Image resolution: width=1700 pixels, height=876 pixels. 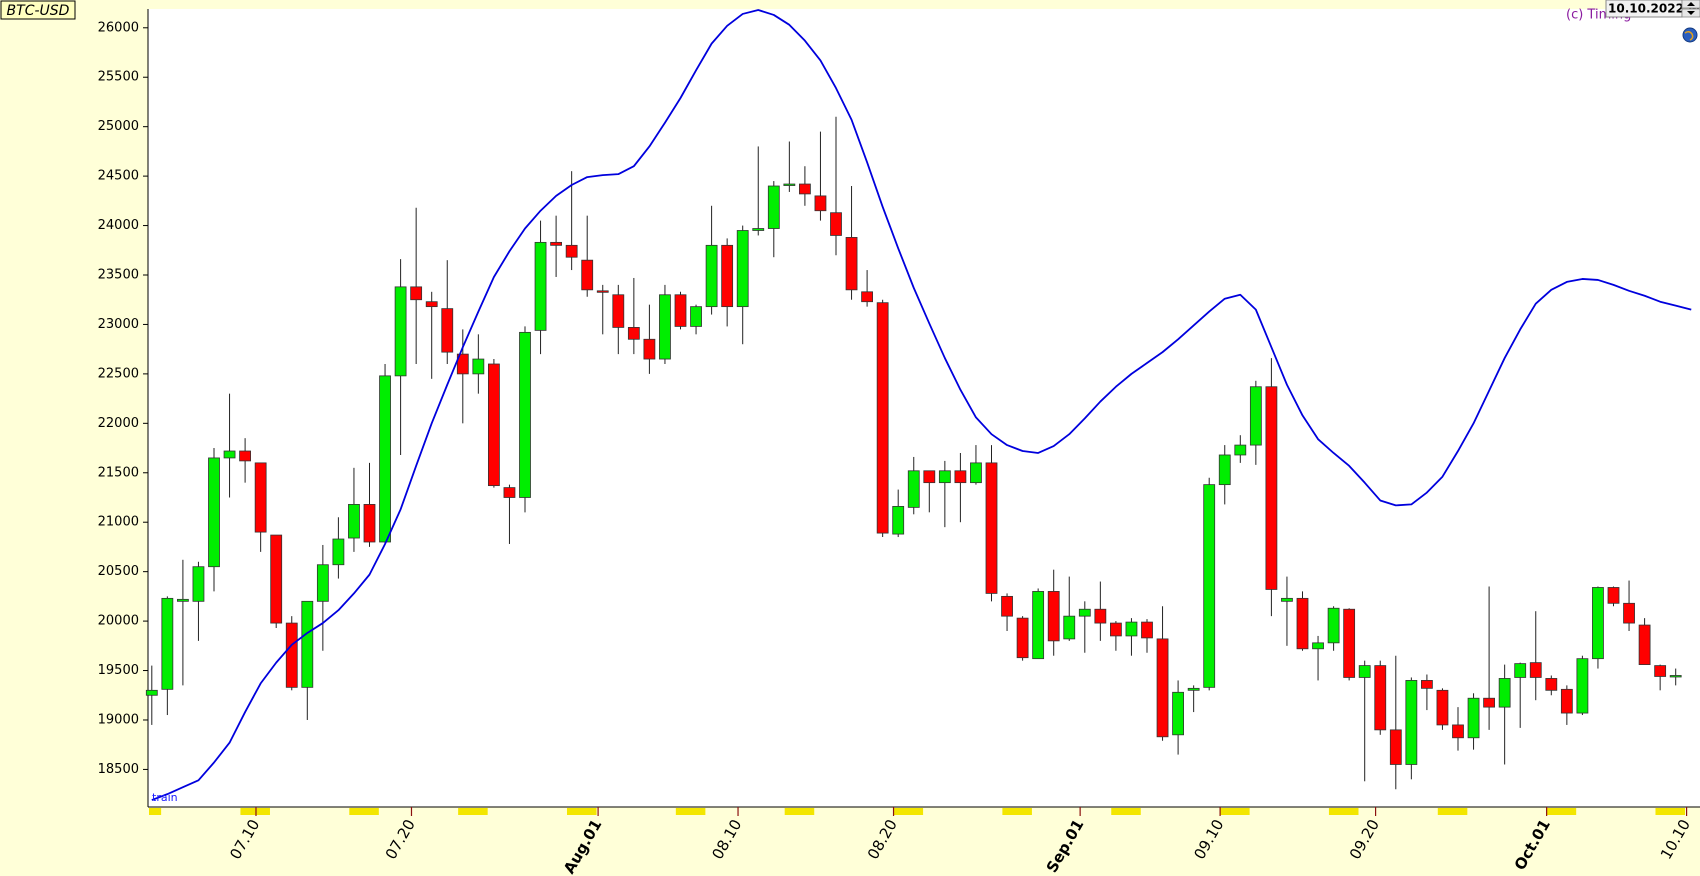 I want to click on scroll-up-arrow, so click(x=1691, y=4).